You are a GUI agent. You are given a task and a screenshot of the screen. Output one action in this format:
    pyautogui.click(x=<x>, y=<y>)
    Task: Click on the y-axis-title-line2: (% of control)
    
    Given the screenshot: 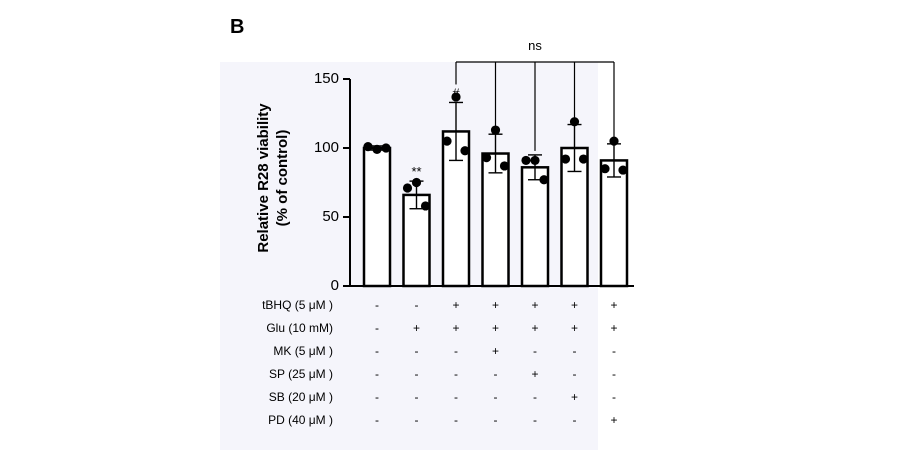 What is the action you would take?
    pyautogui.click(x=282, y=178)
    